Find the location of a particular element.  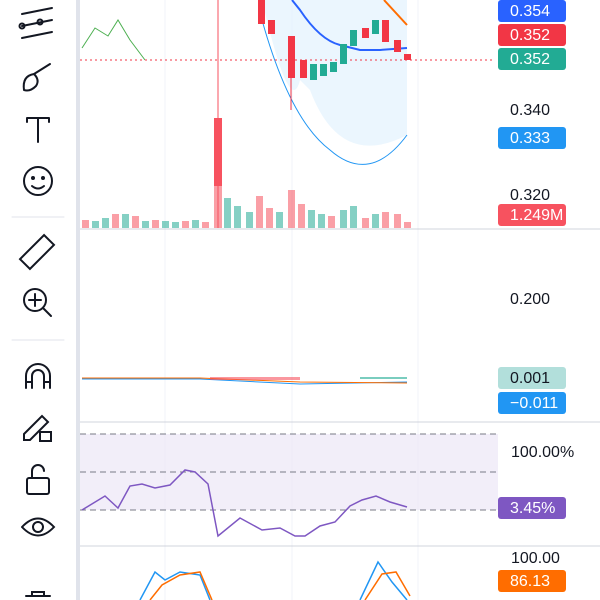

lock-drawings is located at coordinates (37, 428).